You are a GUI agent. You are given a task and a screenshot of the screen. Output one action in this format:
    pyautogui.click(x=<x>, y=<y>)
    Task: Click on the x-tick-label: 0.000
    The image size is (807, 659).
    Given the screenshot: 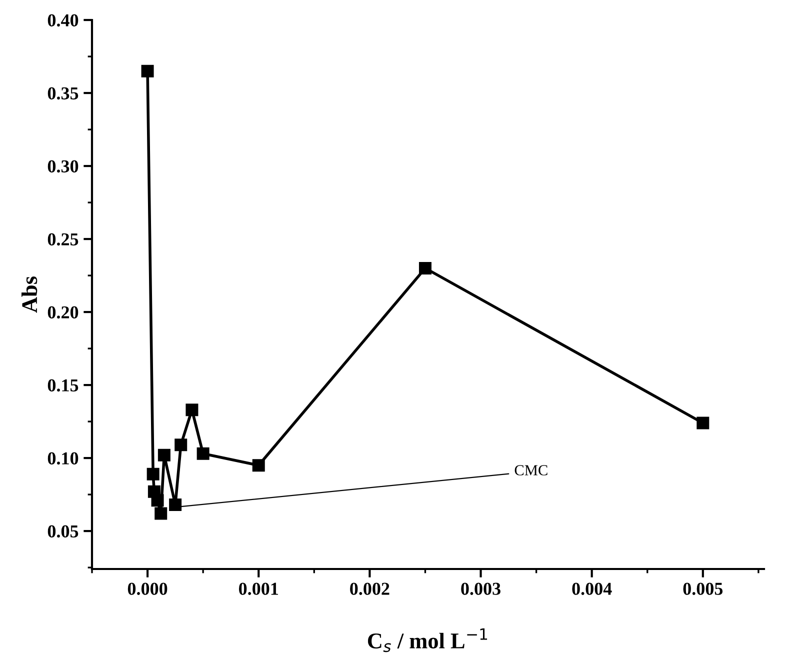 What is the action you would take?
    pyautogui.click(x=148, y=588)
    